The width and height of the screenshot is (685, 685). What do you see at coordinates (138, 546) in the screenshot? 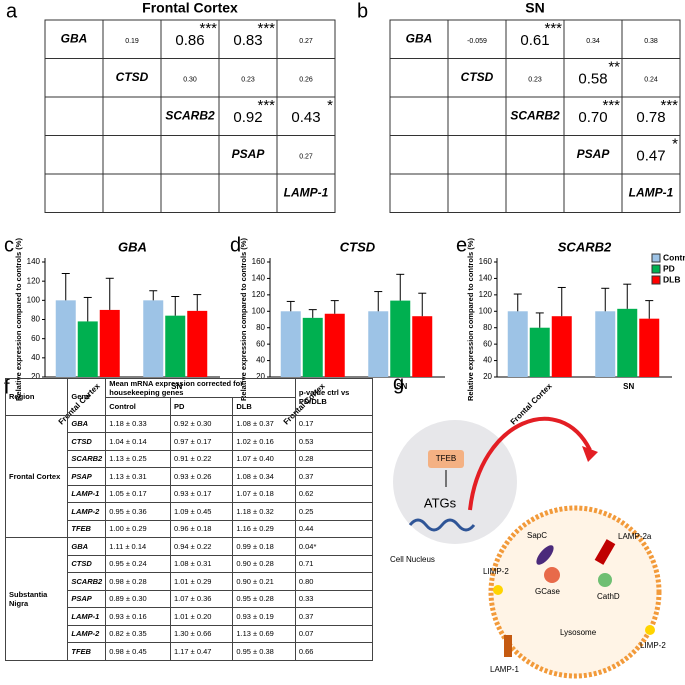
I see `table-cell: 1.11 ± 0.14` at bounding box center [138, 546].